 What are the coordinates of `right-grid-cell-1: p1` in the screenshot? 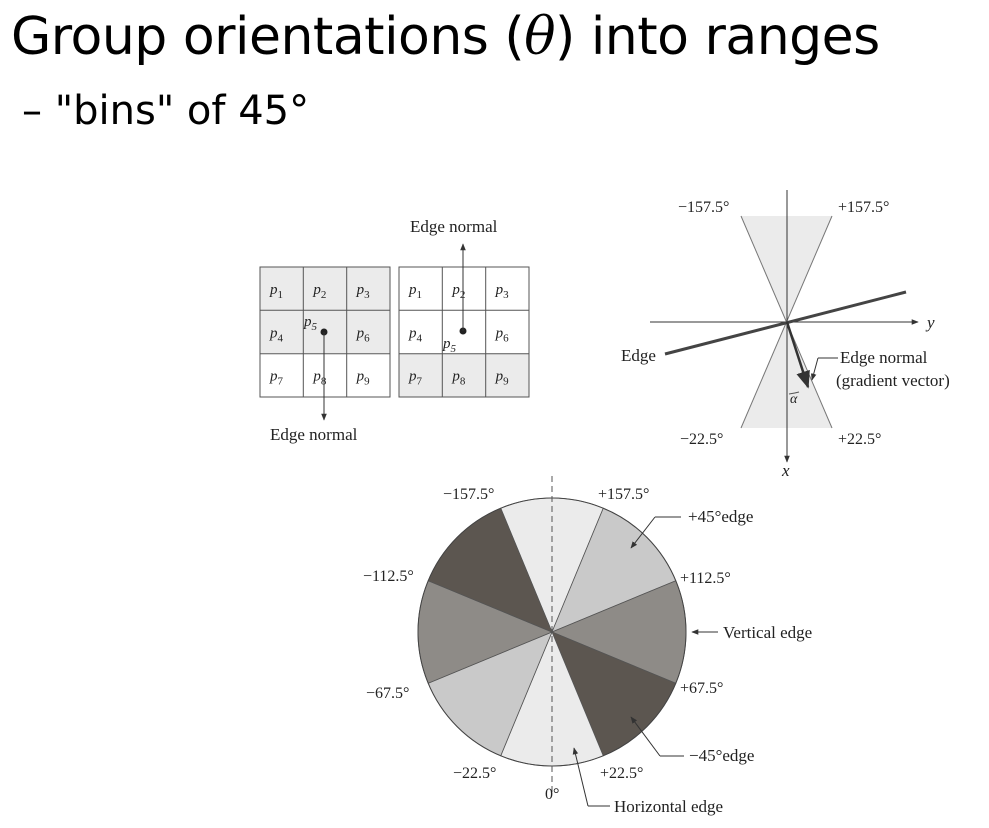 It's located at (415, 291).